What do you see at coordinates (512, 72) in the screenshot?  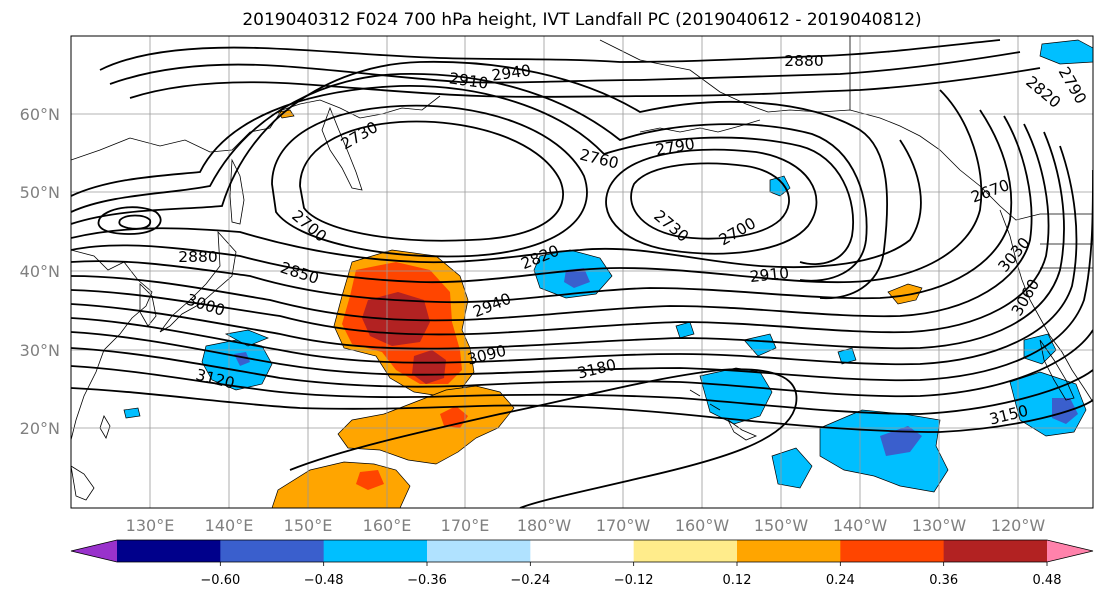 I see `contour-label-2940-north: 2940` at bounding box center [512, 72].